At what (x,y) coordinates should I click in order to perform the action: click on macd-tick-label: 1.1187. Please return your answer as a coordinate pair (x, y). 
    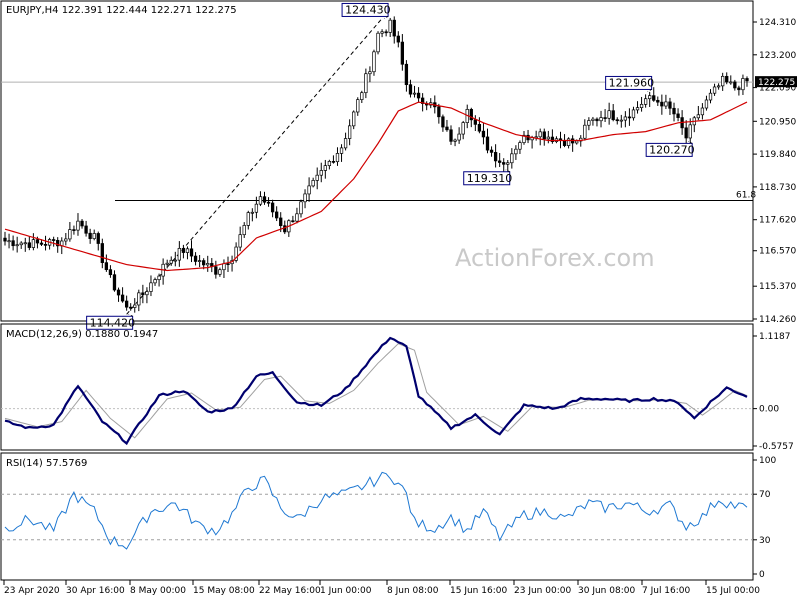
    Looking at the image, I should click on (775, 337).